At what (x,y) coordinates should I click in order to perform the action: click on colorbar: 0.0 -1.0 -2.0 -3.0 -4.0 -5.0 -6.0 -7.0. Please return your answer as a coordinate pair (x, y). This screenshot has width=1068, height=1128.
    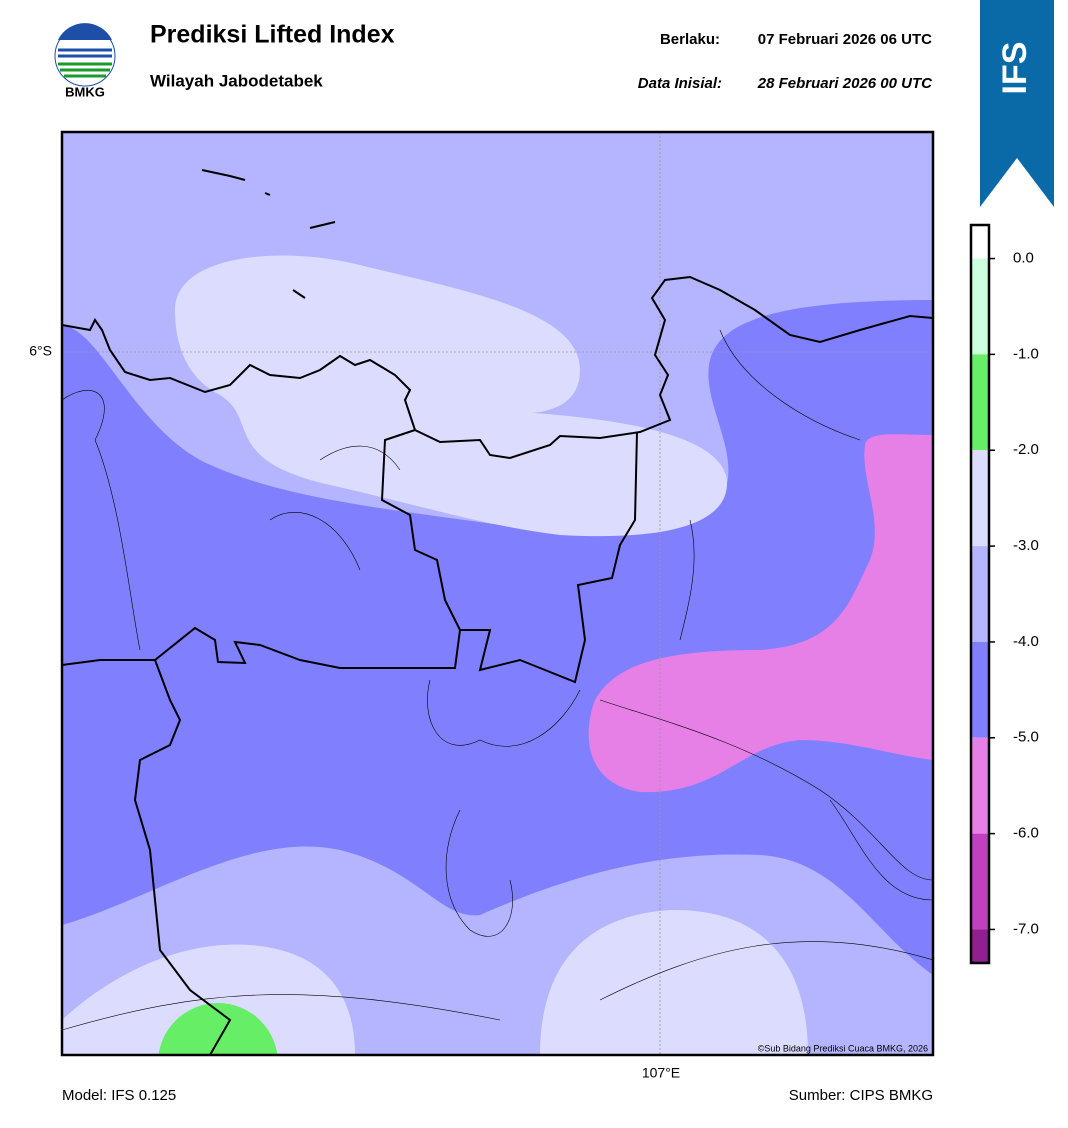
    Looking at the image, I should click on (1004, 594).